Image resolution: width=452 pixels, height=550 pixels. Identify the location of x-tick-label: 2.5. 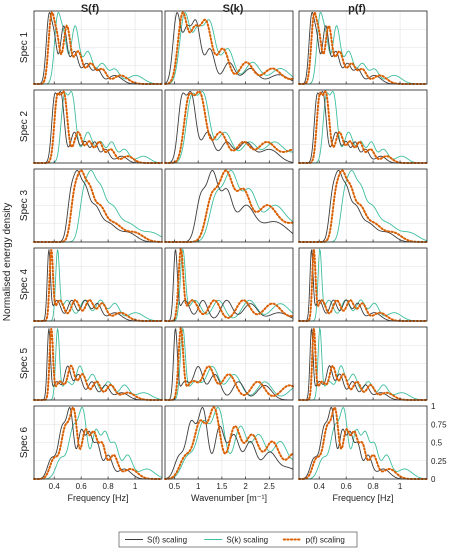
(270, 486).